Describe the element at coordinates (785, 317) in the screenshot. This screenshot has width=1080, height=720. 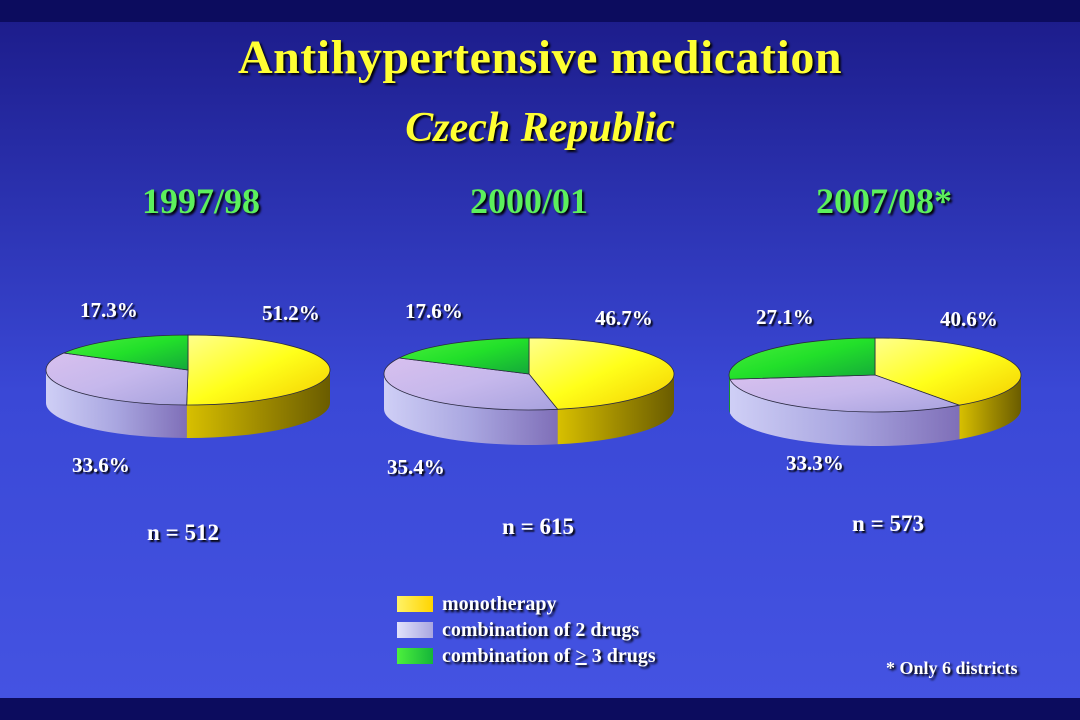
I see `data-label-three-drugs: 27.1%` at that location.